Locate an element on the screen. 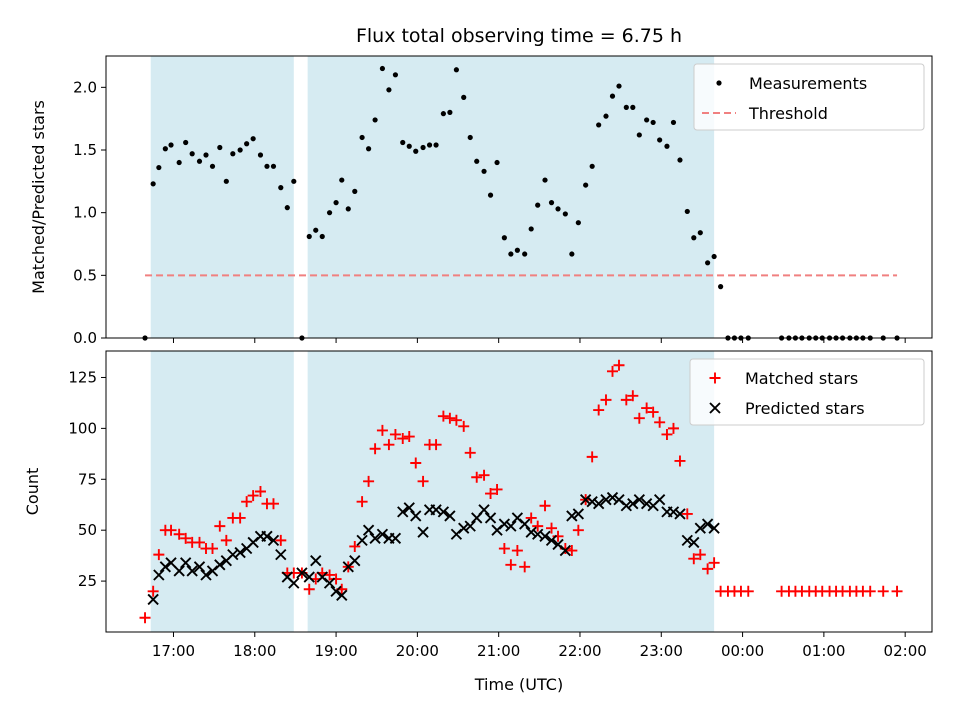 The image size is (960, 720). legend-label: Matched stars is located at coordinates (801, 378).